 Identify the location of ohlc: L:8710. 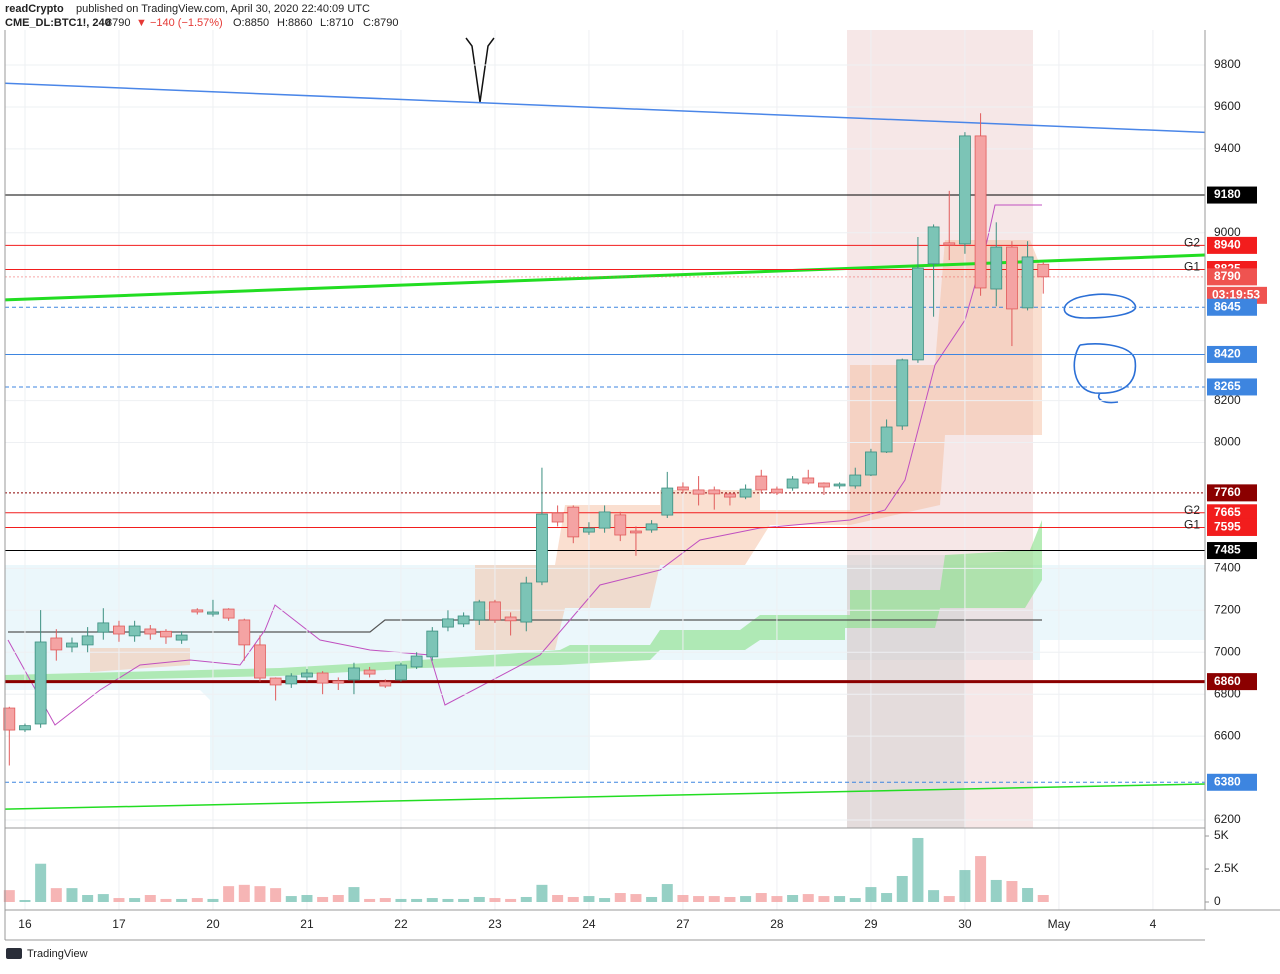
(337, 23).